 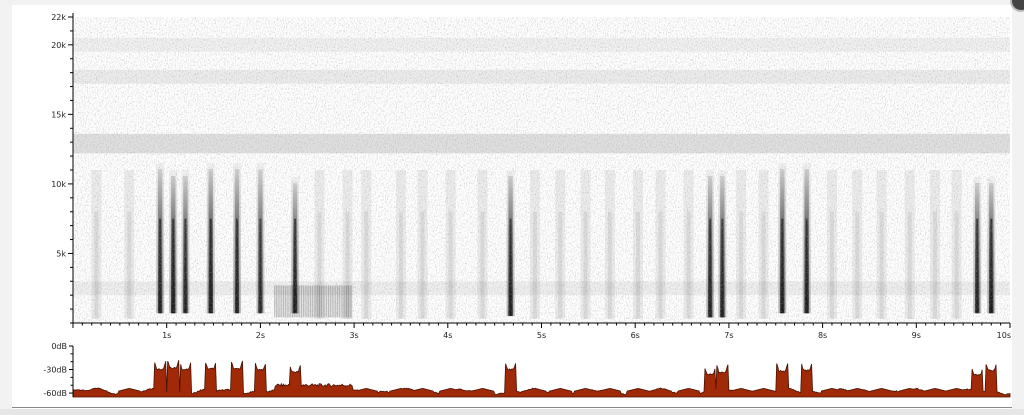 What do you see at coordinates (541, 335) in the screenshot?
I see `x-tick-label: 5s` at bounding box center [541, 335].